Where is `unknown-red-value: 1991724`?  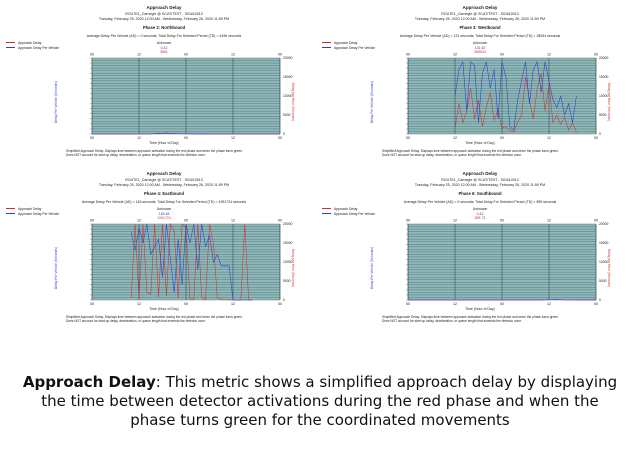
unknown-red-value: 1991724 is located at coordinates (164, 218).